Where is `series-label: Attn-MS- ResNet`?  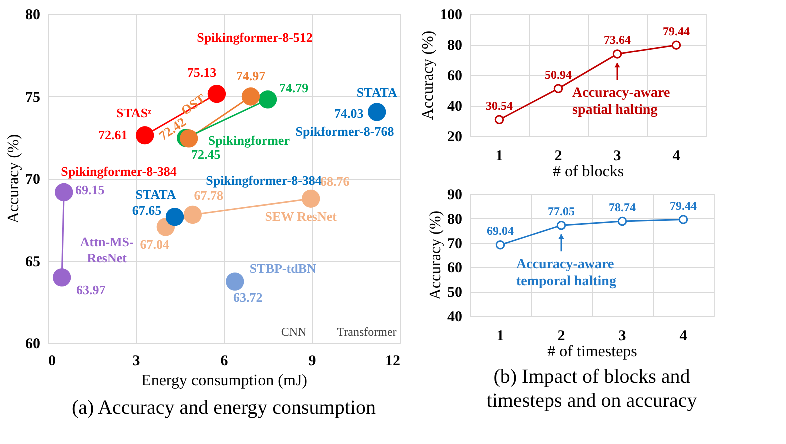 series-label: Attn-MS- ResNet is located at coordinates (107, 250).